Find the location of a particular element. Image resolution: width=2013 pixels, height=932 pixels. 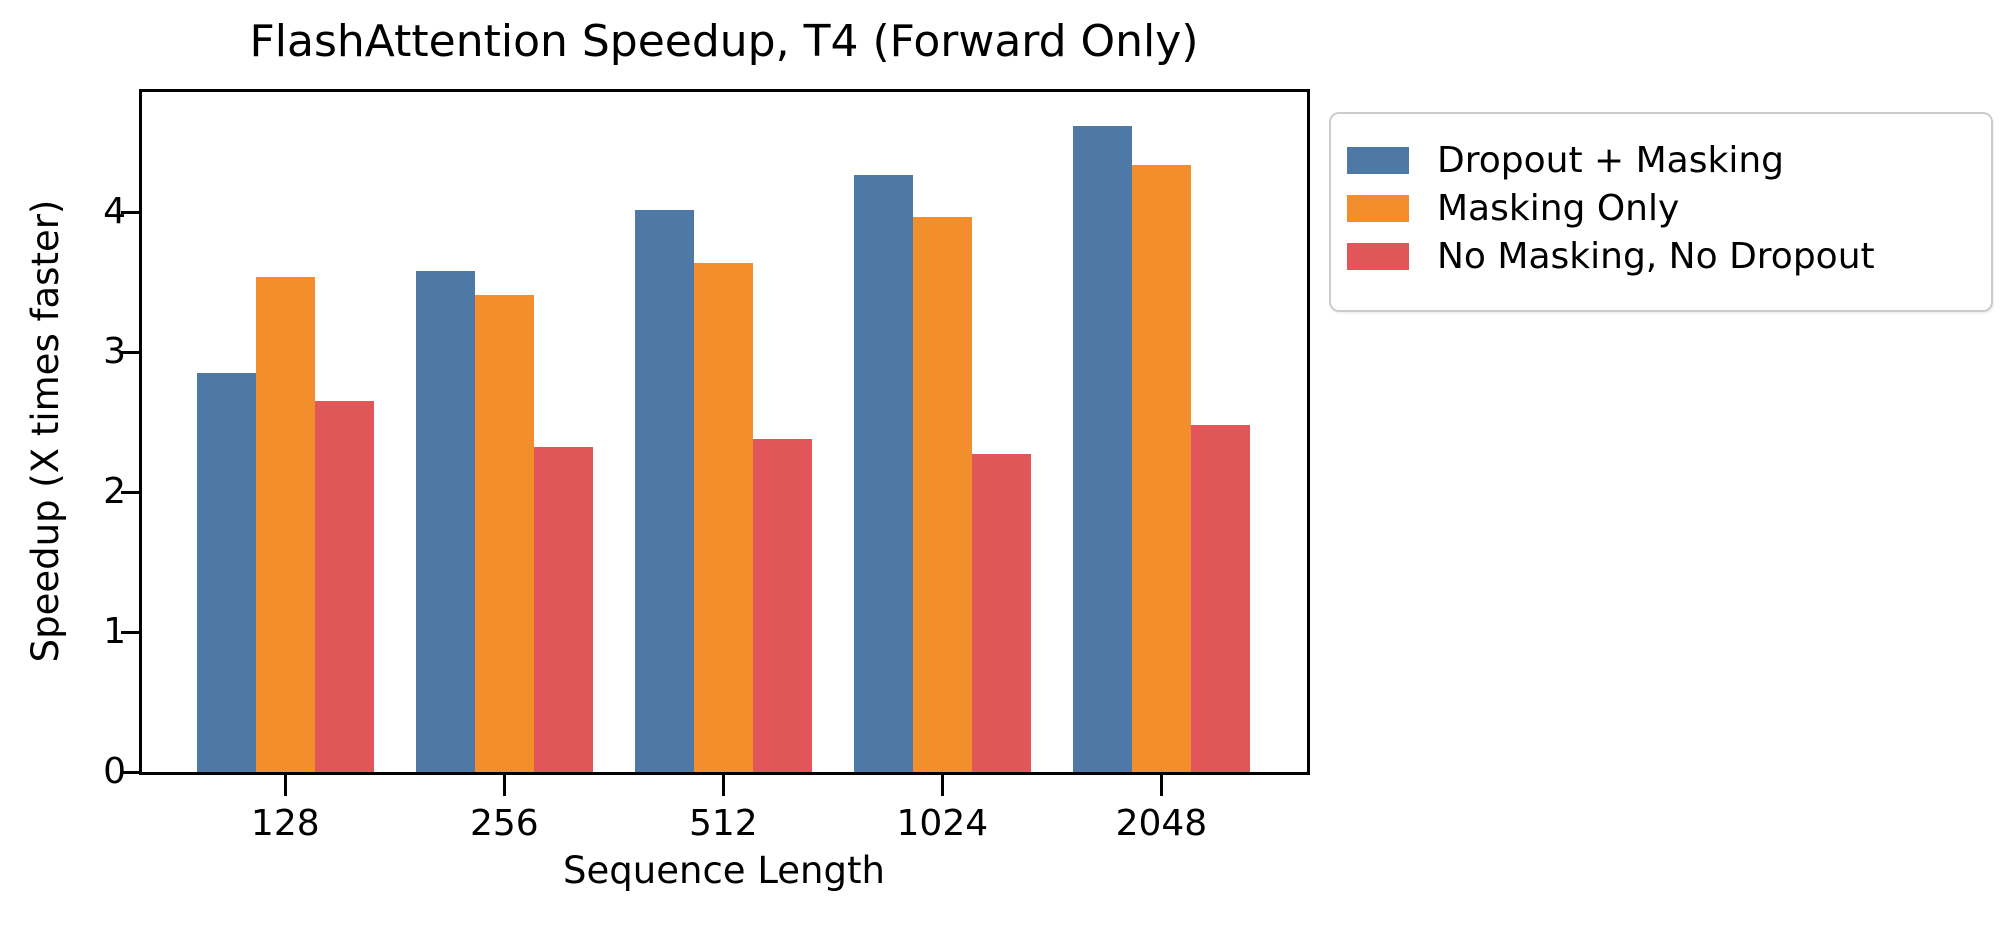

y-tick-label-4: 4 is located at coordinates (114, 212).